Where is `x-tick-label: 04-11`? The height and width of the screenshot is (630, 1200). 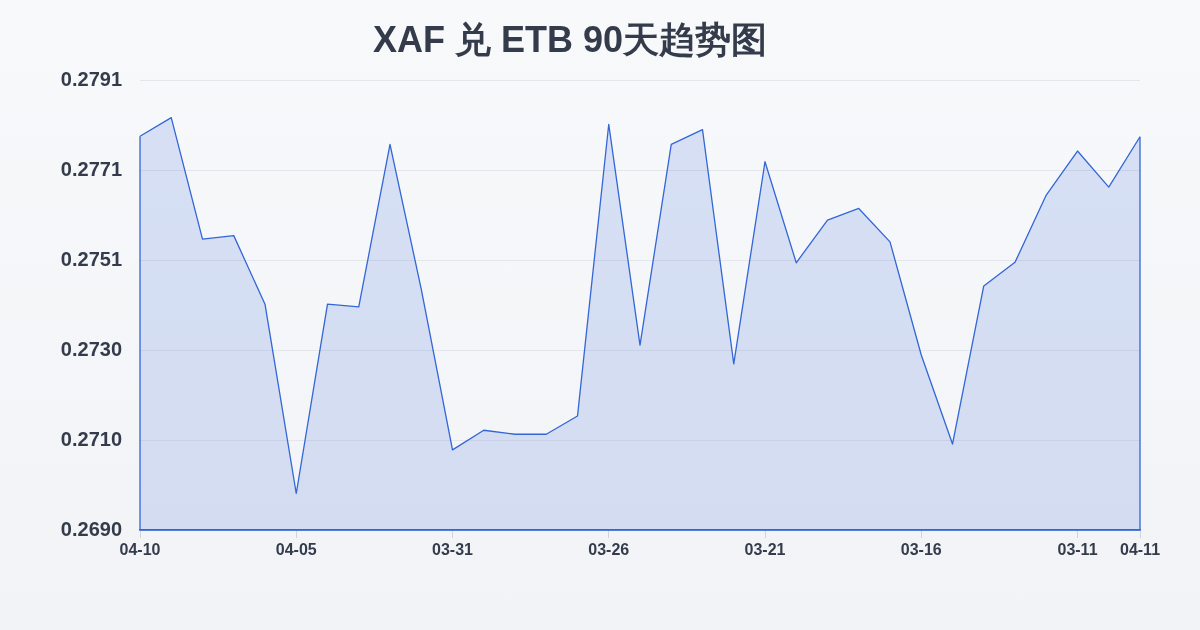 x-tick-label: 04-11 is located at coordinates (1140, 550).